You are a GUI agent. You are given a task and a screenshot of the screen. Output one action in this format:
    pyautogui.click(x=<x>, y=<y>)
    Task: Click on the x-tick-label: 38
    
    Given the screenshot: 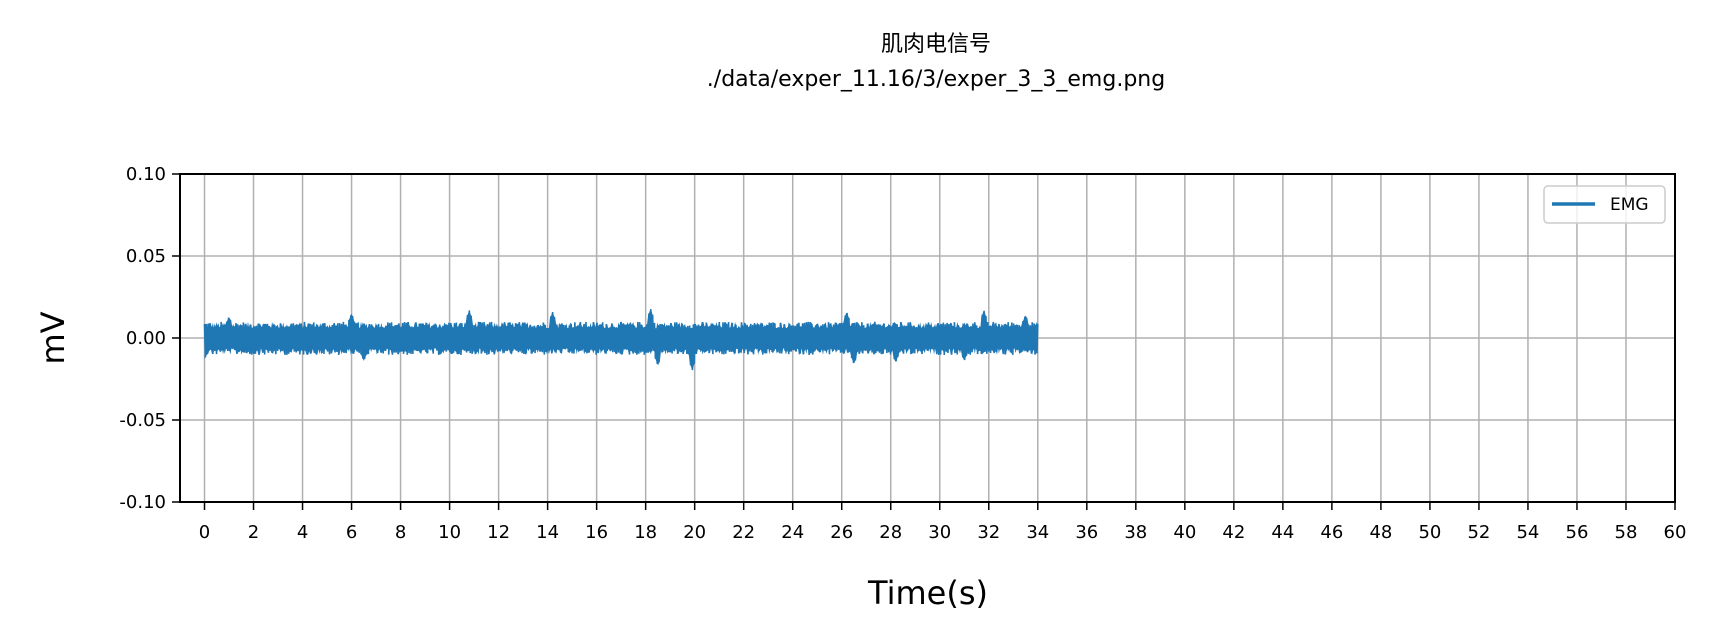 What is the action you would take?
    pyautogui.click(x=1135, y=532)
    